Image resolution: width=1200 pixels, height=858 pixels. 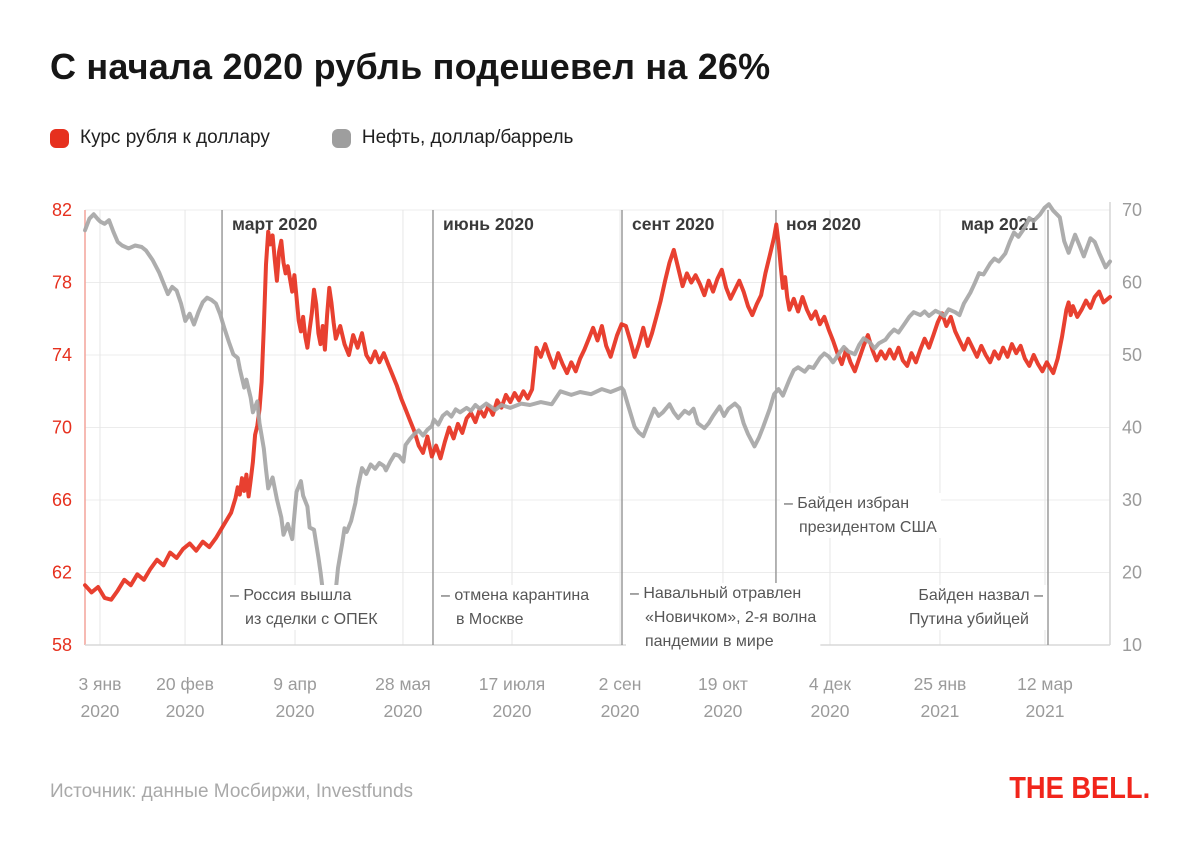 What do you see at coordinates (723, 684) in the screenshot?
I see `x-axis-tick-date: 19 окт` at bounding box center [723, 684].